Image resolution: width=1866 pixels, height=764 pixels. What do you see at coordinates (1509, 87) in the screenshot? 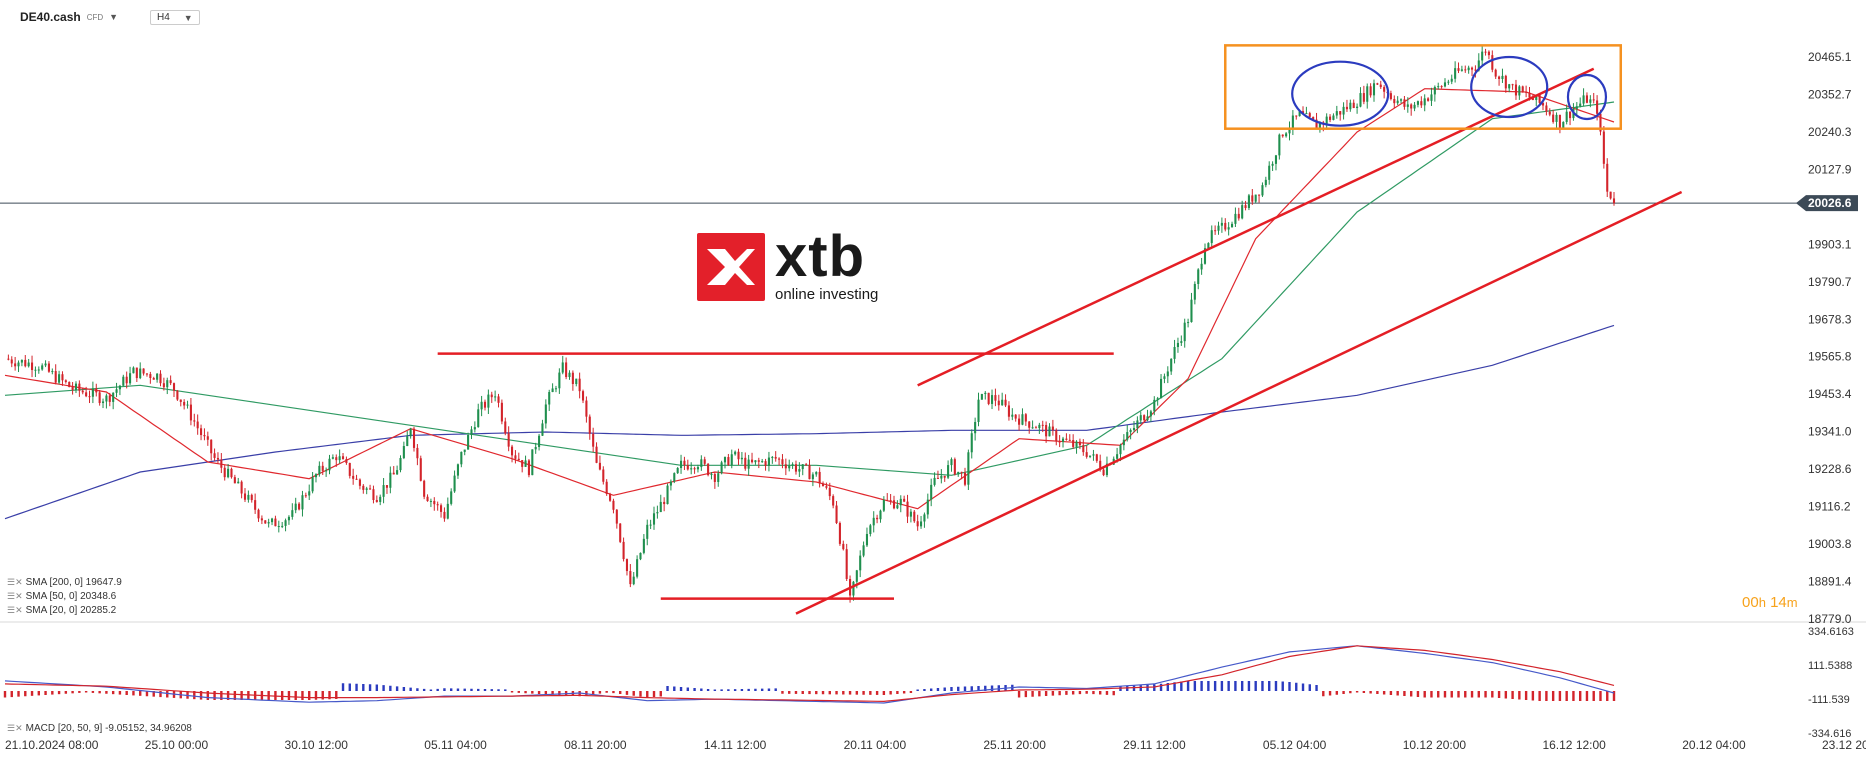
I see `highlight-ellipse` at bounding box center [1509, 87].